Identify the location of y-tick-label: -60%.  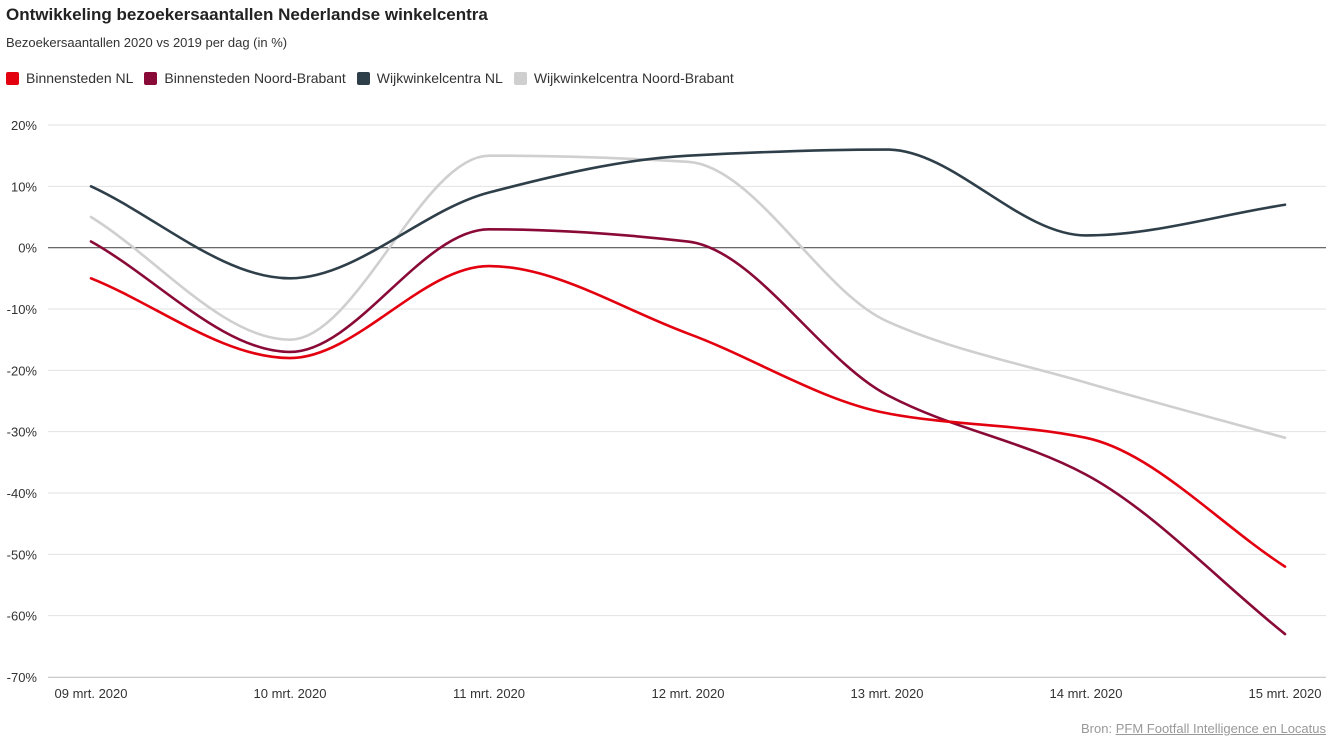
(22, 616).